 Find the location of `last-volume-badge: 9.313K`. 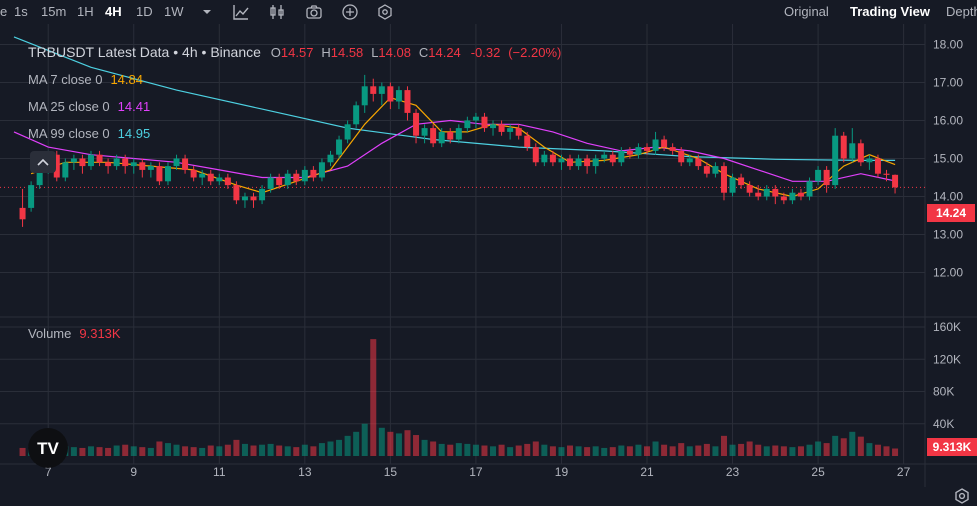

last-volume-badge: 9.313K is located at coordinates (952, 447).